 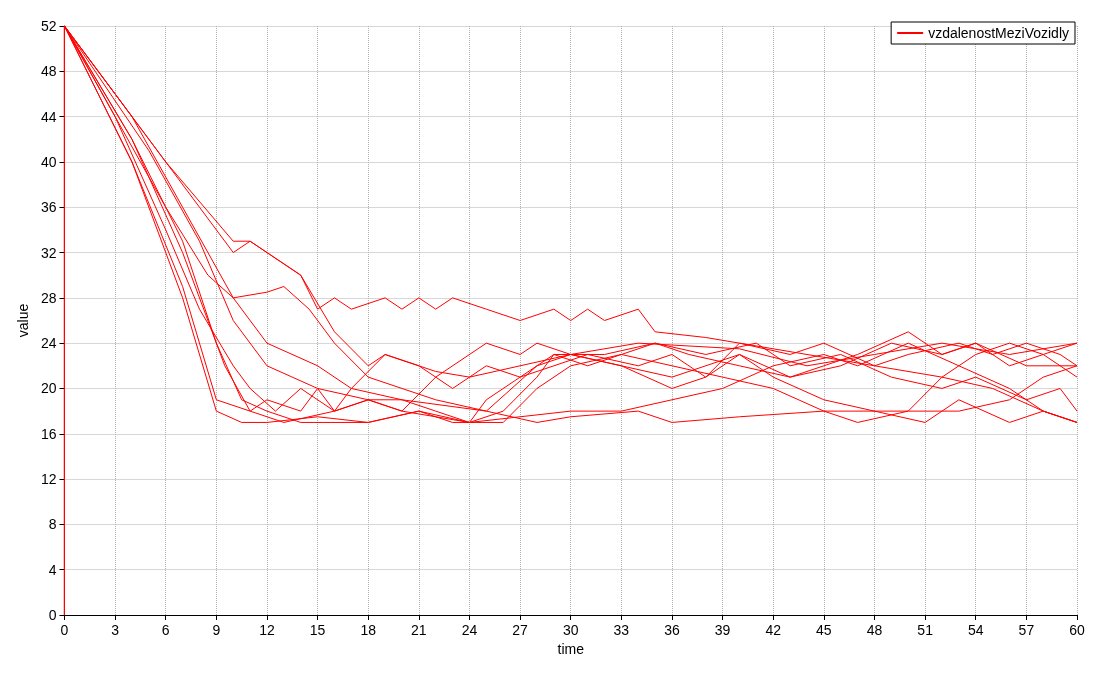 I want to click on x-tick-label: 33, so click(x=621, y=630).